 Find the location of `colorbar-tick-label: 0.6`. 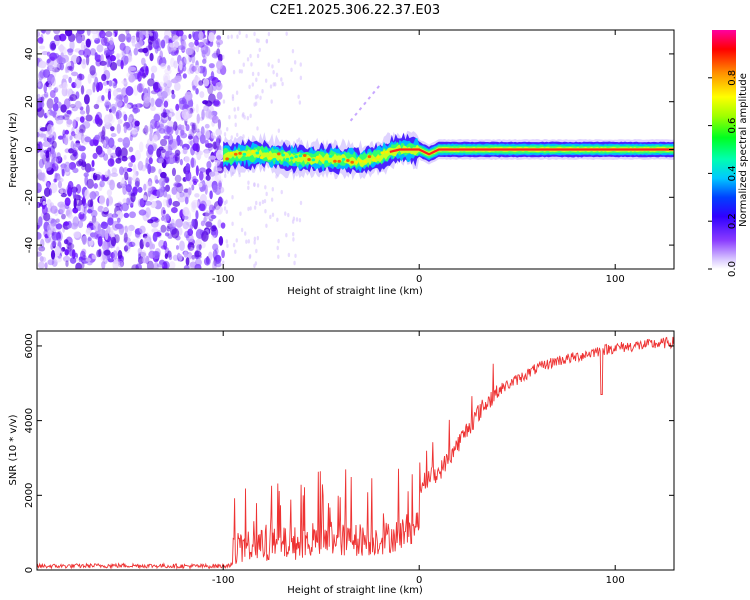

colorbar-tick-label: 0.6 is located at coordinates (732, 126).